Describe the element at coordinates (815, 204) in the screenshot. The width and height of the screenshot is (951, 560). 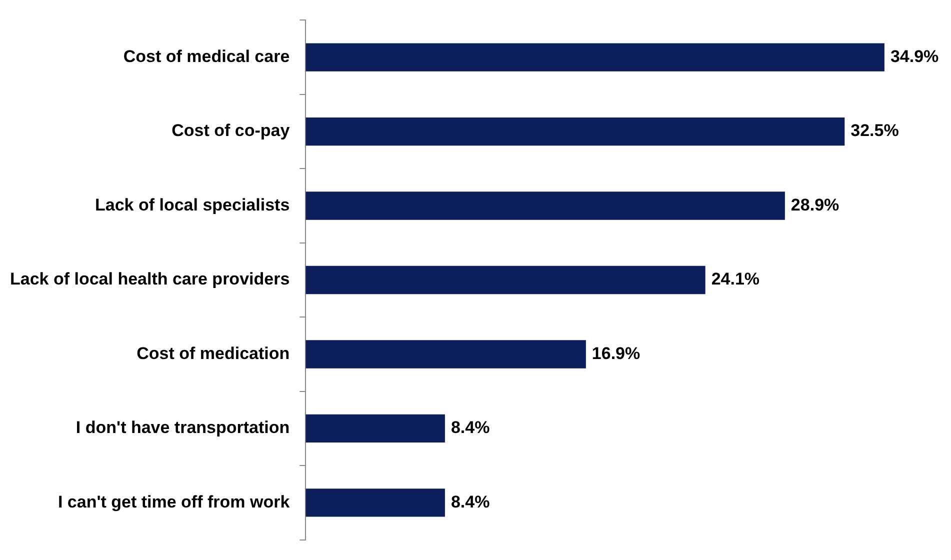
I see `data-label: 28.9%` at that location.